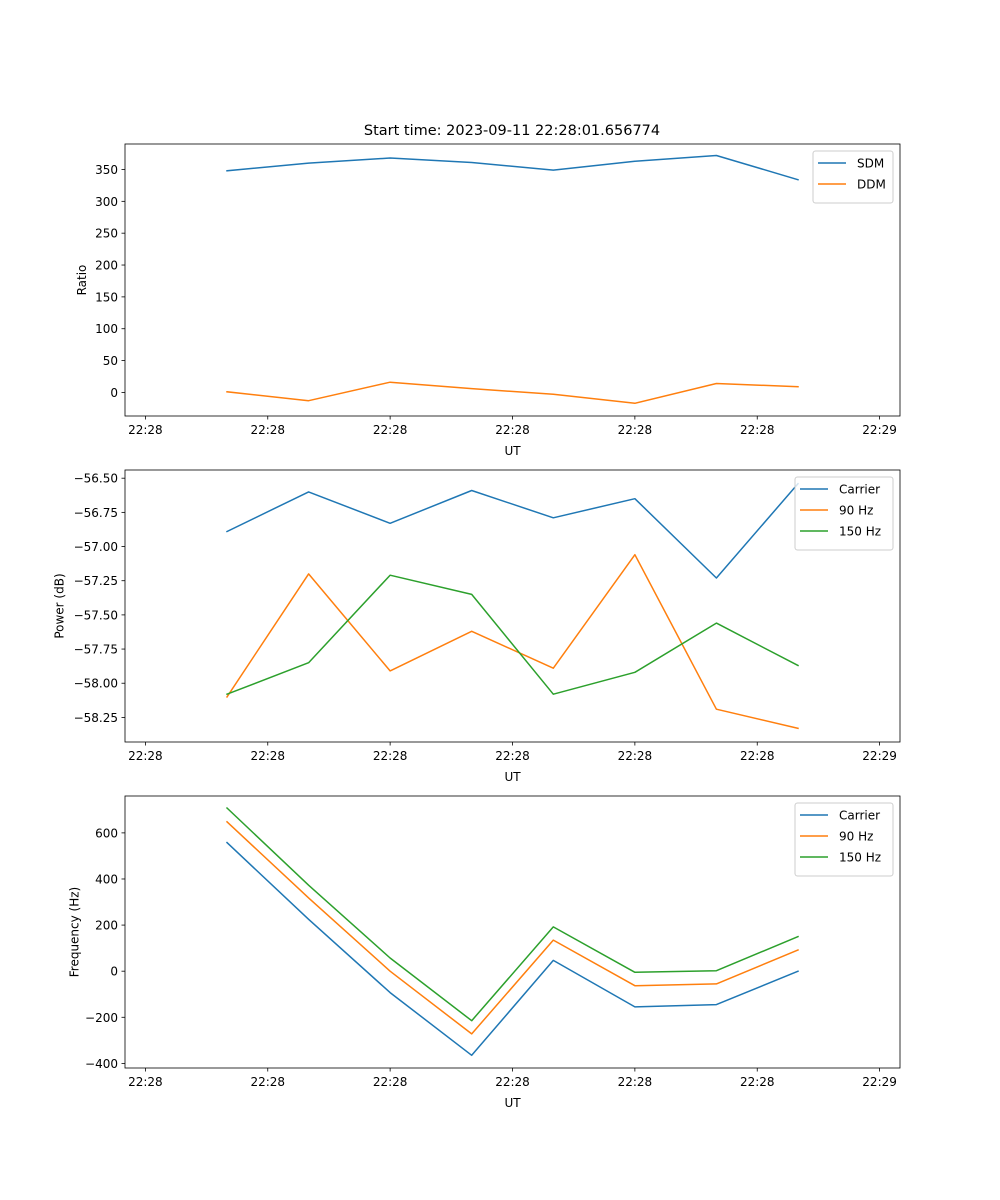 This screenshot has height=1200, width=1000. I want to click on figure-title: Start time: 2023-09-11 22:28:01.656774, so click(512, 131).